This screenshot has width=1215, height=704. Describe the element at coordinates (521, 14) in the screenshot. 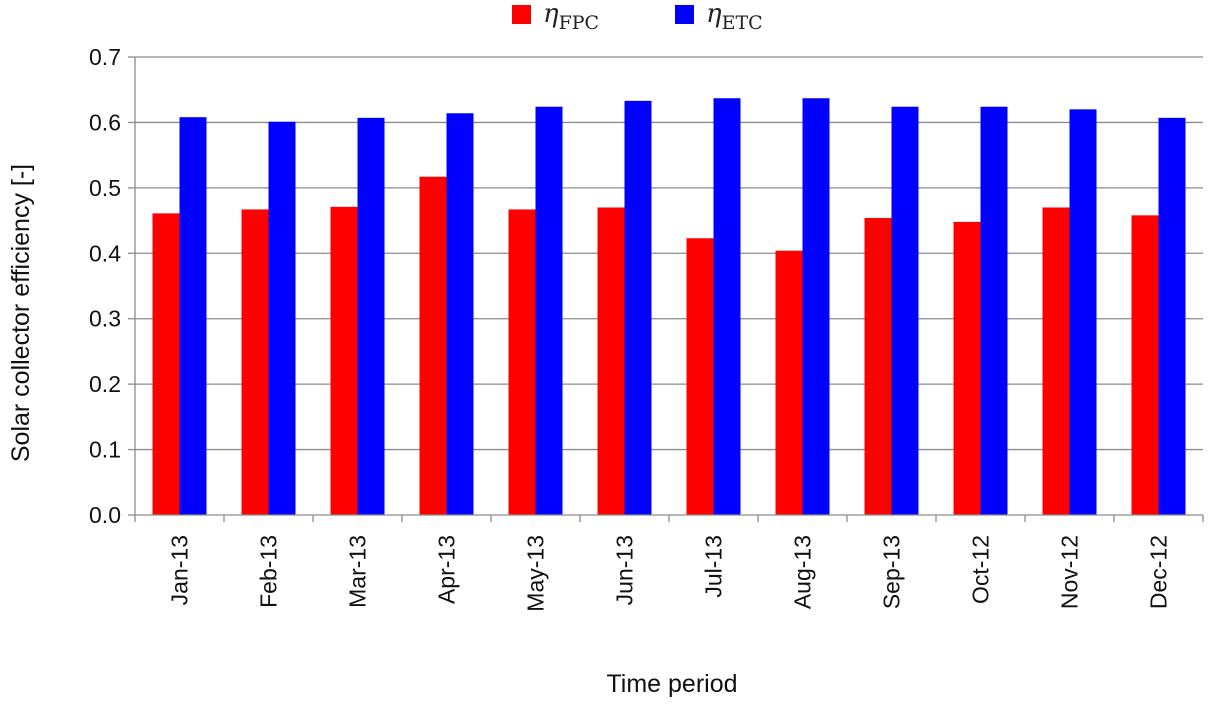

I see `legend-swatch-fpc` at that location.